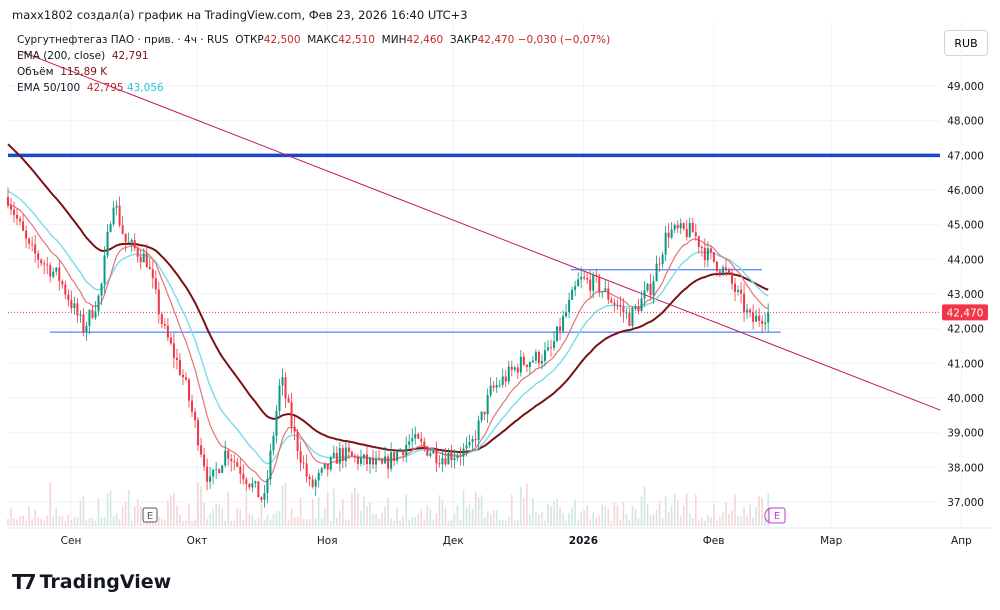 The image size is (1000, 610). What do you see at coordinates (282, 40) in the screenshot?
I see `open-value: 42,500` at bounding box center [282, 40].